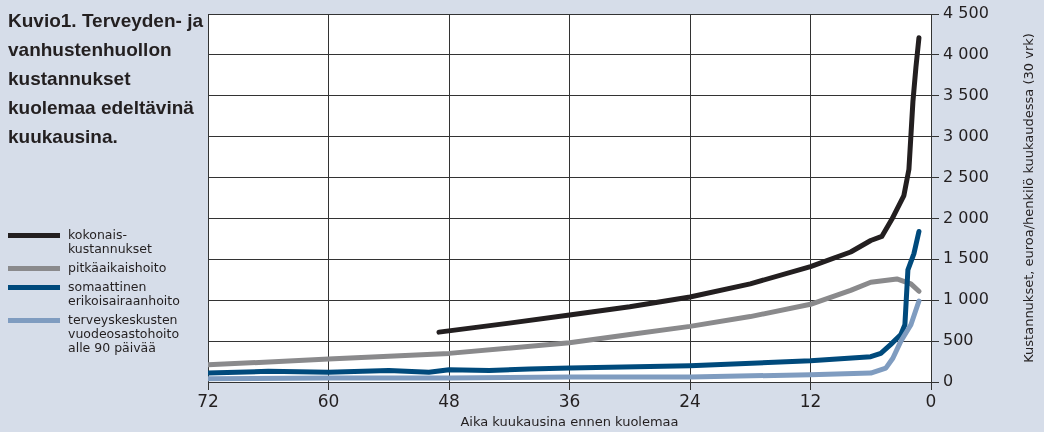 The width and height of the screenshot is (1044, 432). What do you see at coordinates (966, 94) in the screenshot?
I see `y-tick-label: 3 500` at bounding box center [966, 94].